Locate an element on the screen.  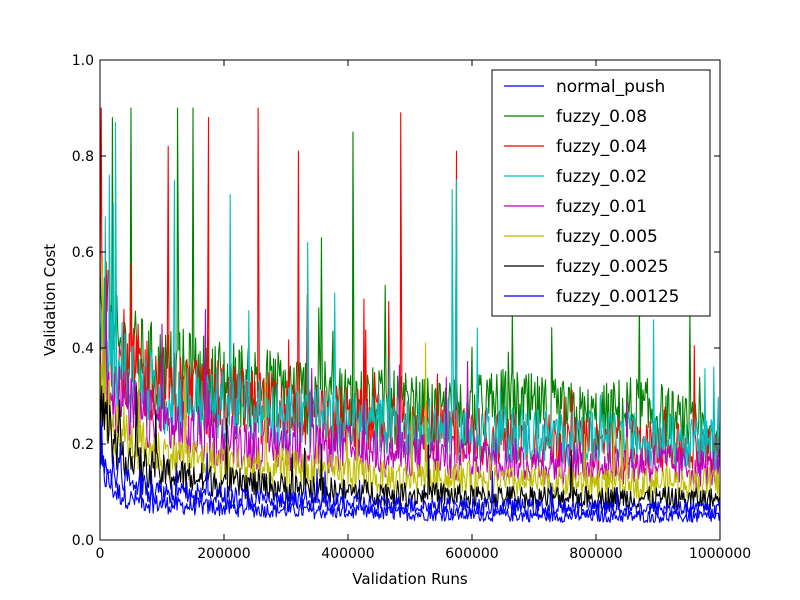
y-tick-label: 0.2 is located at coordinates (83, 445).